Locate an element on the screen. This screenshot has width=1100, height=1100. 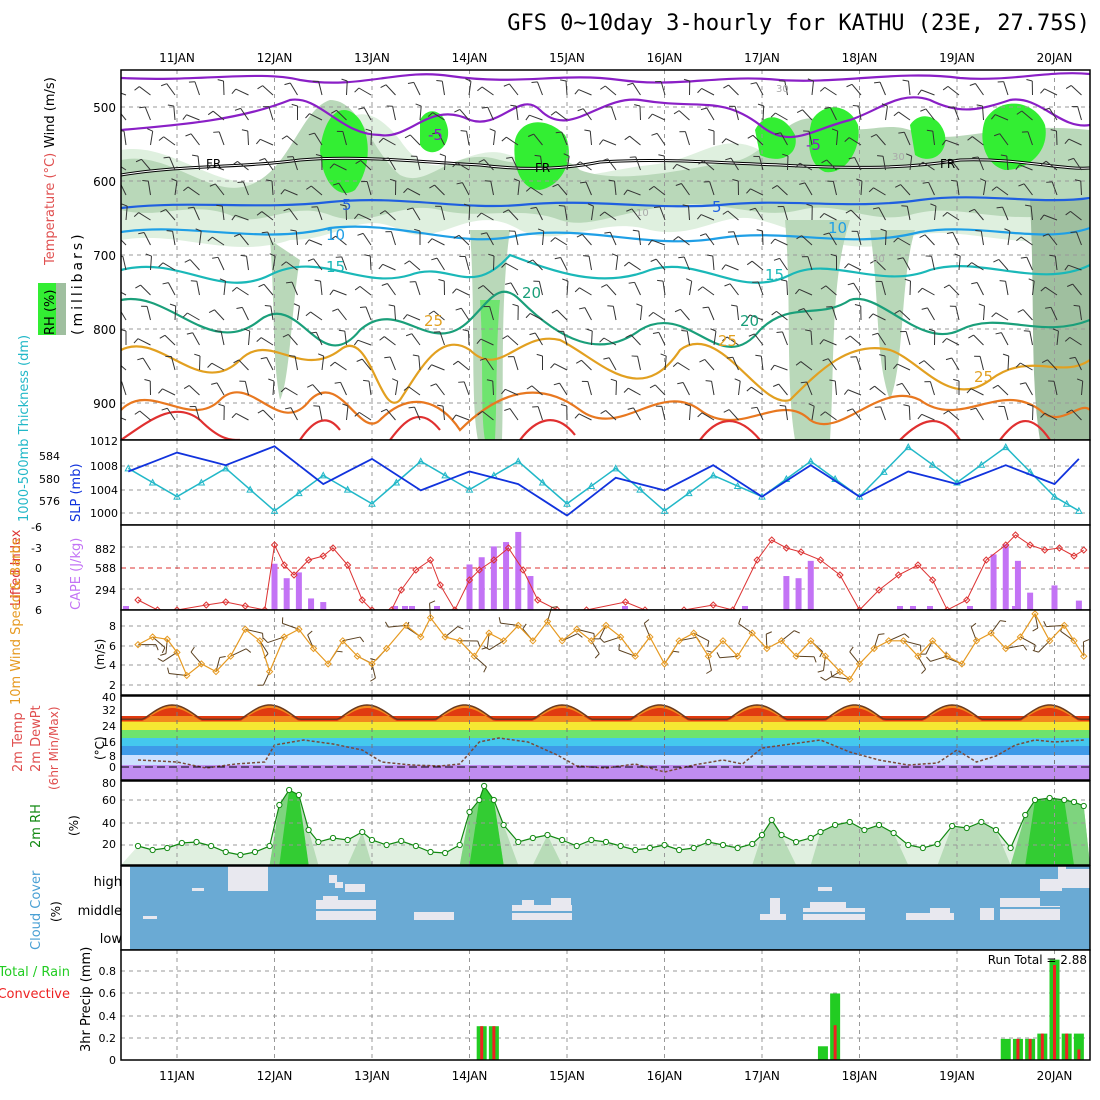
precip-legend-total: Total / Rain is located at coordinates (35, 972).